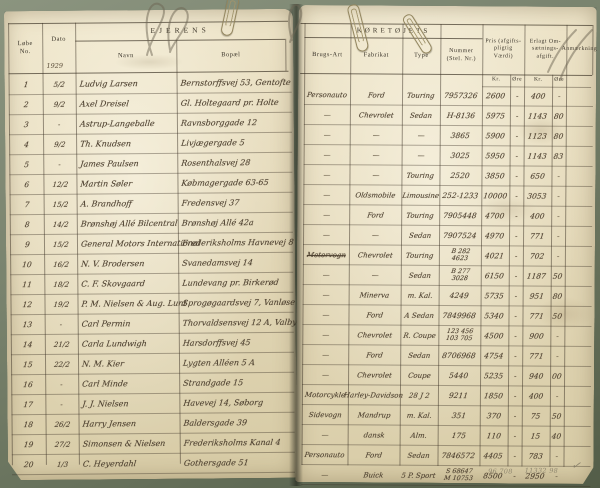  Describe the element at coordinates (373, 475) in the screenshot. I see `cell-fabrikat: Buick` at that location.